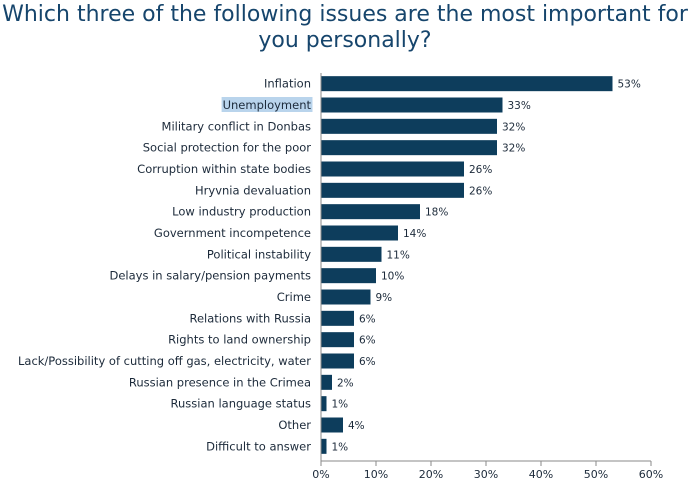 Image resolution: width=690 pixels, height=481 pixels. Describe the element at coordinates (259, 254) in the screenshot. I see `category-label: Political instability` at that location.